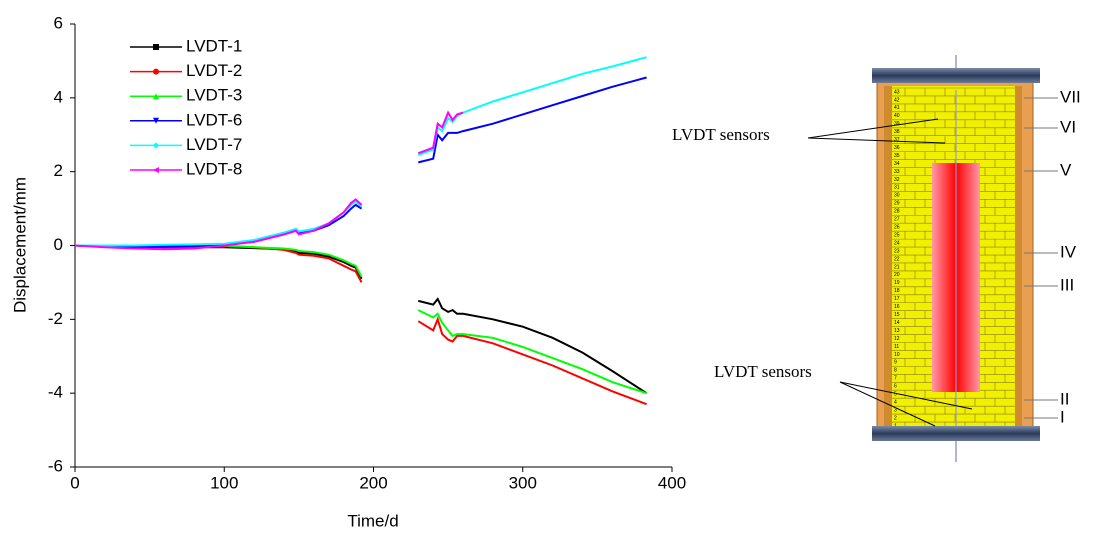 Image resolution: width=1106 pixels, height=534 pixels. Describe the element at coordinates (1068, 251) in the screenshot. I see `section-label: IV` at that location.